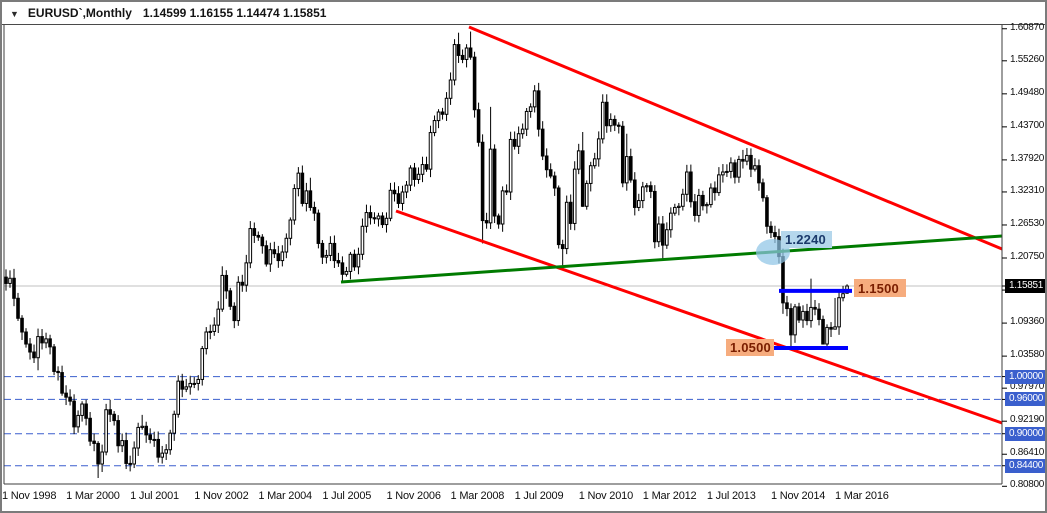  I want to click on price-text-label-1-2240: 1.2240, so click(806, 239).